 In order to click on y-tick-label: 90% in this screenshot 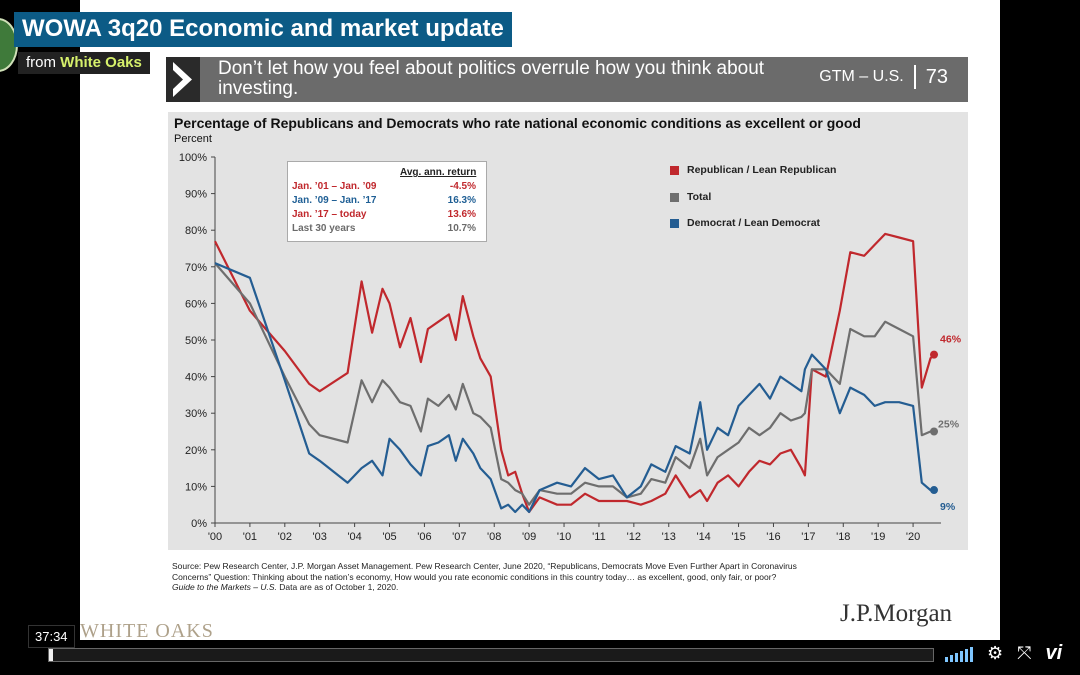, I will do `click(196, 195)`.